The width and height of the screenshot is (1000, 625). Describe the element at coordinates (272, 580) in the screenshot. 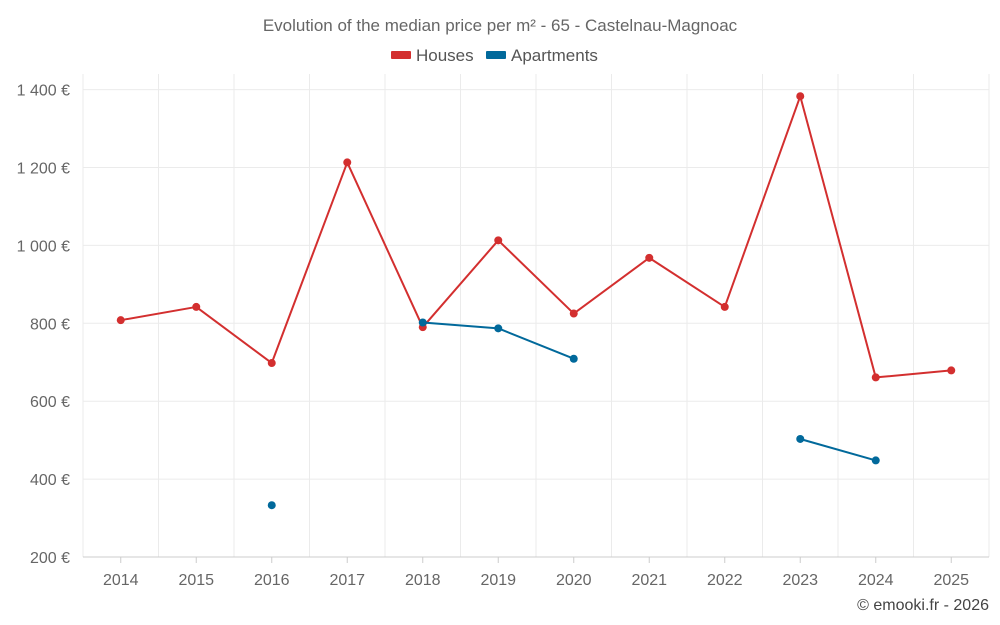

I see `x-tick-label: 2016` at that location.